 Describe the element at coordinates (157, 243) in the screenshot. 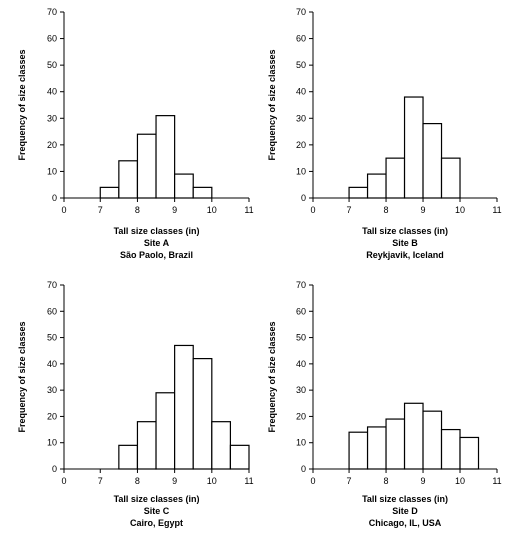

I see `site-caption: Site A` at that location.